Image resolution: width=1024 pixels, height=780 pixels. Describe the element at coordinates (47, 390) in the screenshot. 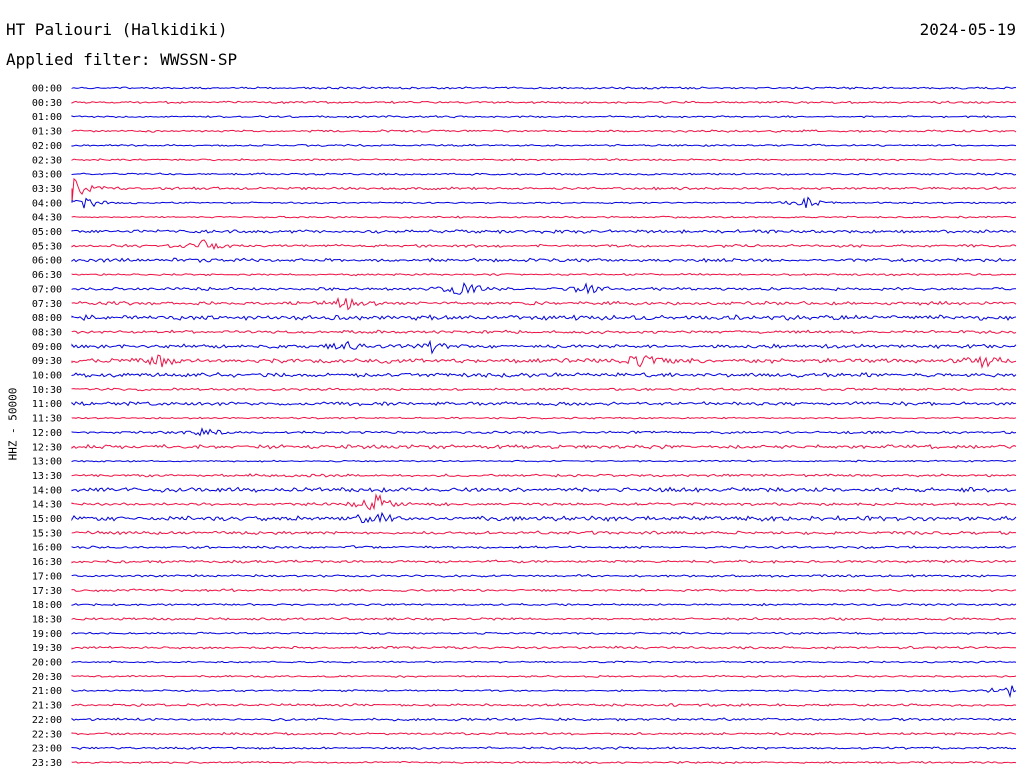

I see `row-time-label: 10:30` at that location.